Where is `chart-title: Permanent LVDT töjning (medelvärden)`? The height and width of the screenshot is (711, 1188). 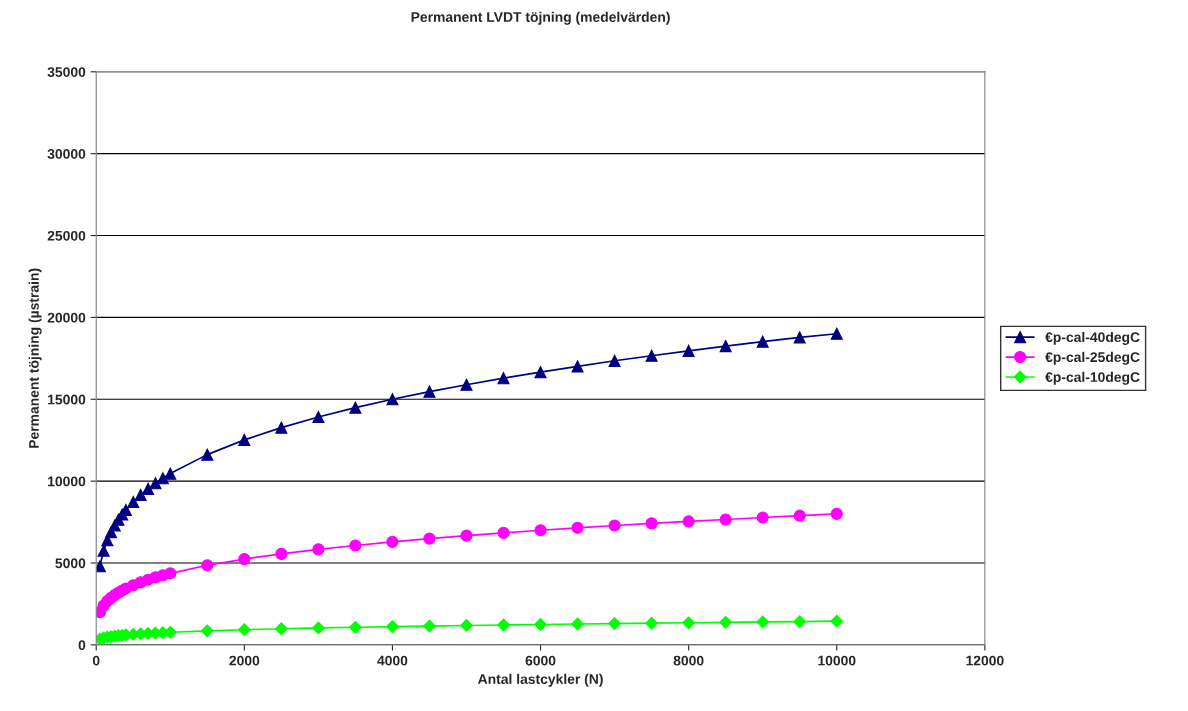 chart-title: Permanent LVDT töjning (medelvärden) is located at coordinates (540, 18).